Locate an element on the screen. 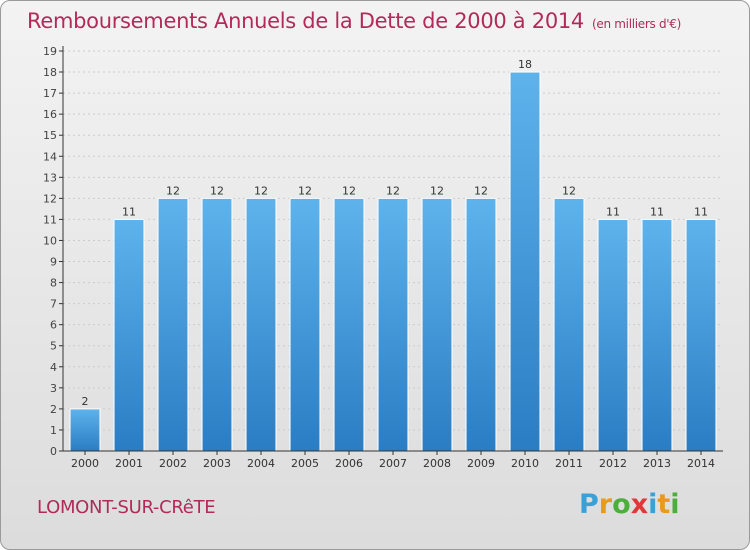 The image size is (750, 550). y-tick-label: 17 is located at coordinates (50, 93).